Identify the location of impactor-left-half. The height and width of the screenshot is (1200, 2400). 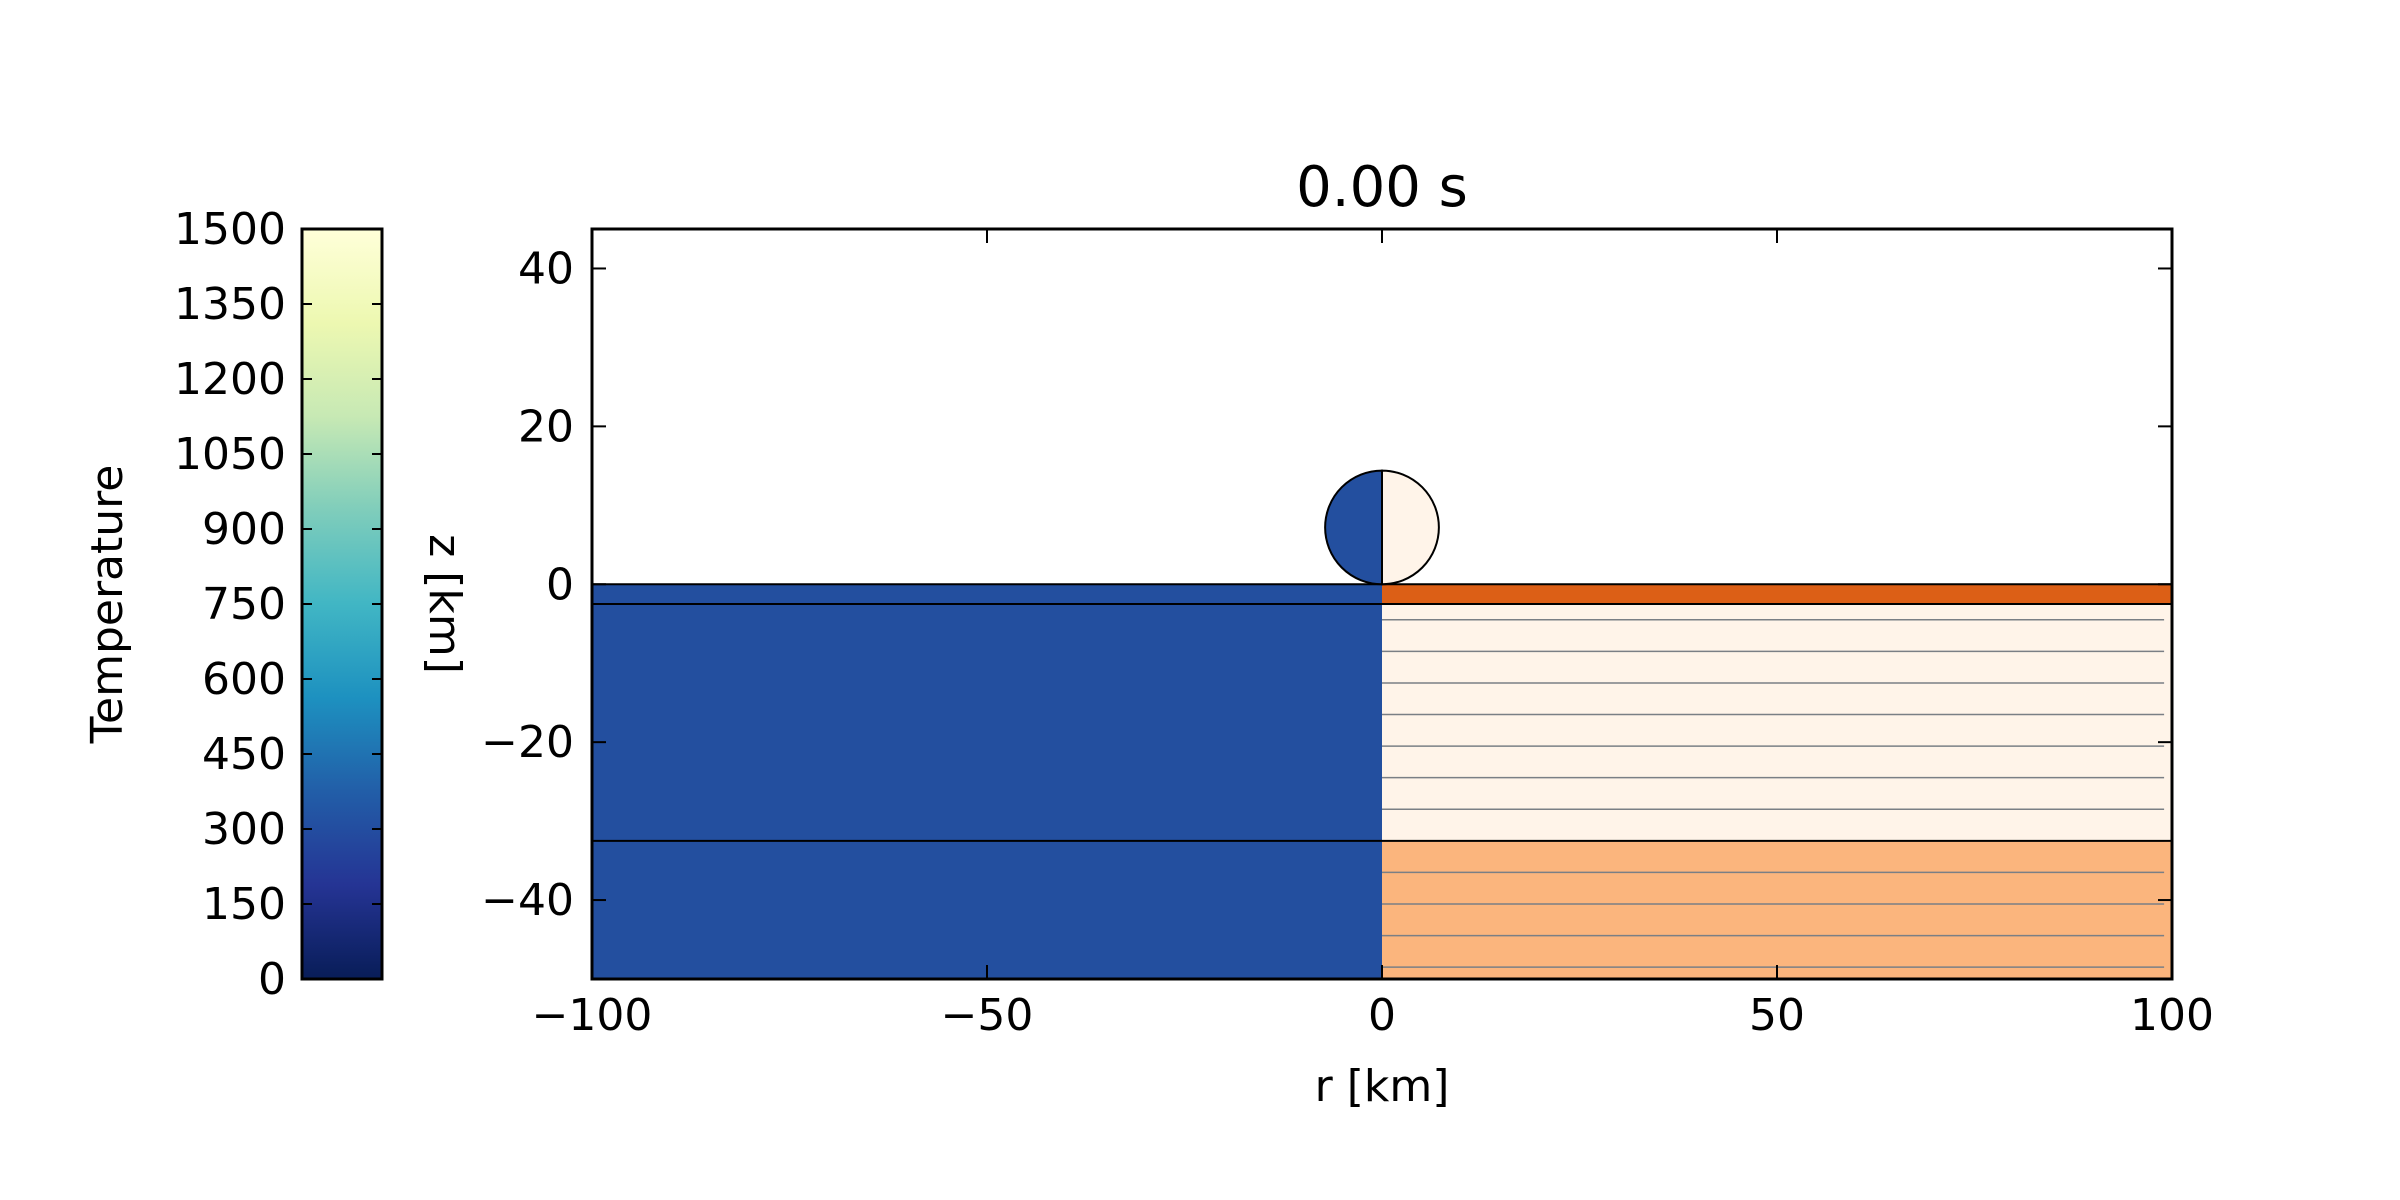
(1353, 527).